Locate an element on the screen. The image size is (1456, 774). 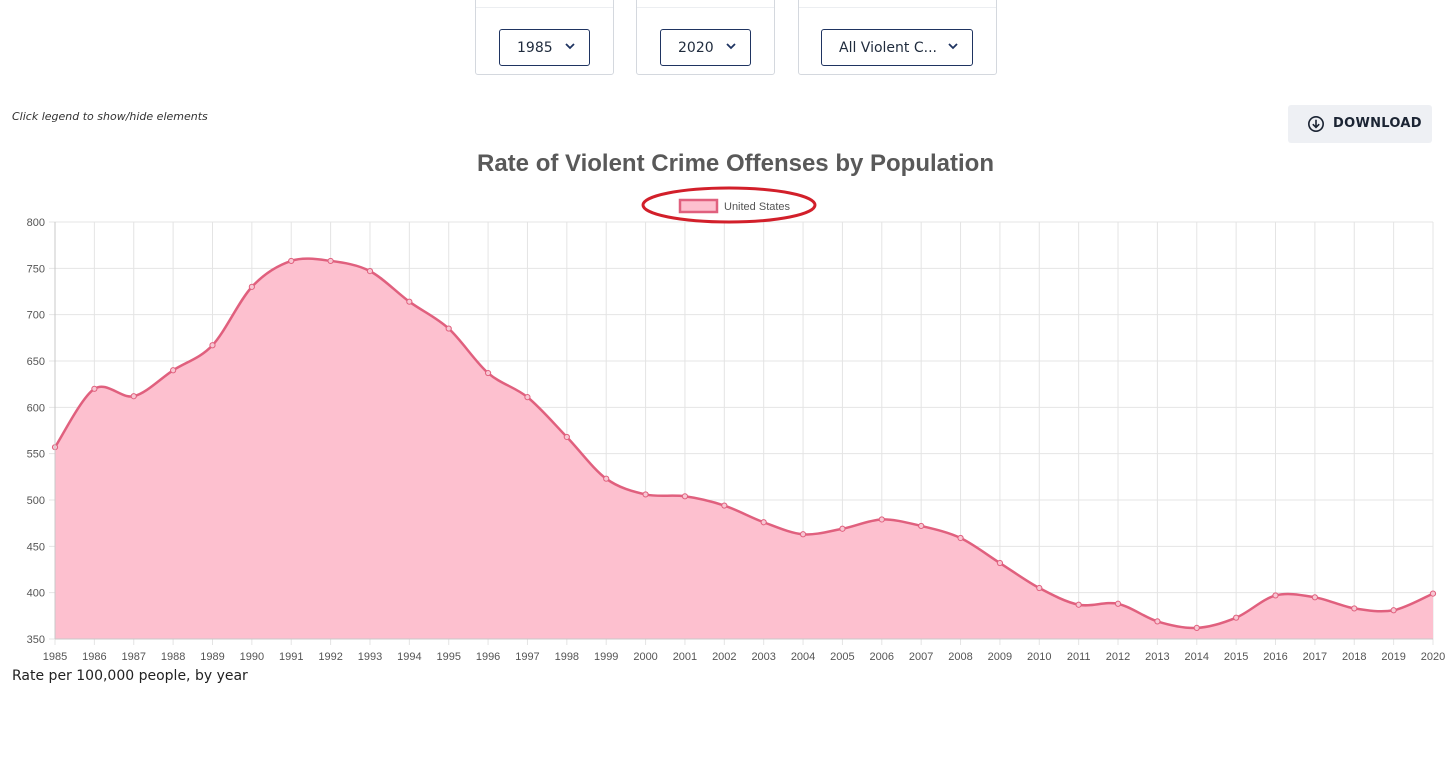
x-tick-label: 2008 is located at coordinates (960, 657).